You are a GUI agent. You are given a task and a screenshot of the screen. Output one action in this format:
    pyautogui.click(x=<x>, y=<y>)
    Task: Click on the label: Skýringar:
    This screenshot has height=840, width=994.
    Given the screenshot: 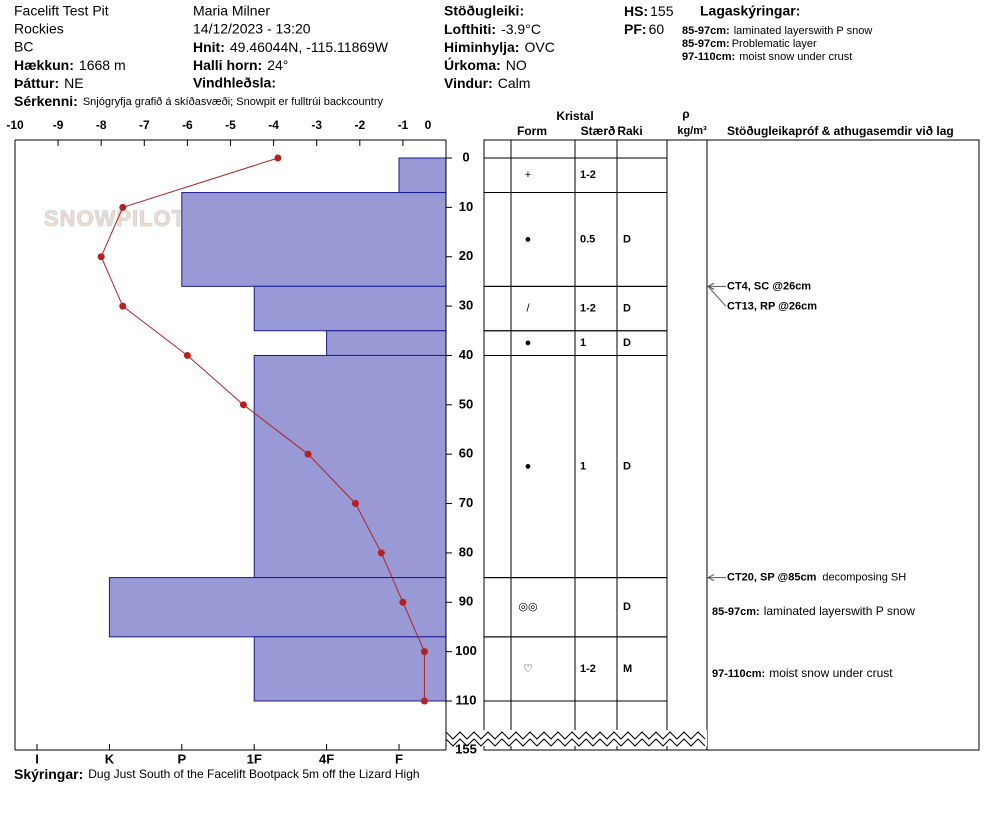 What is the action you would take?
    pyautogui.click(x=48, y=774)
    